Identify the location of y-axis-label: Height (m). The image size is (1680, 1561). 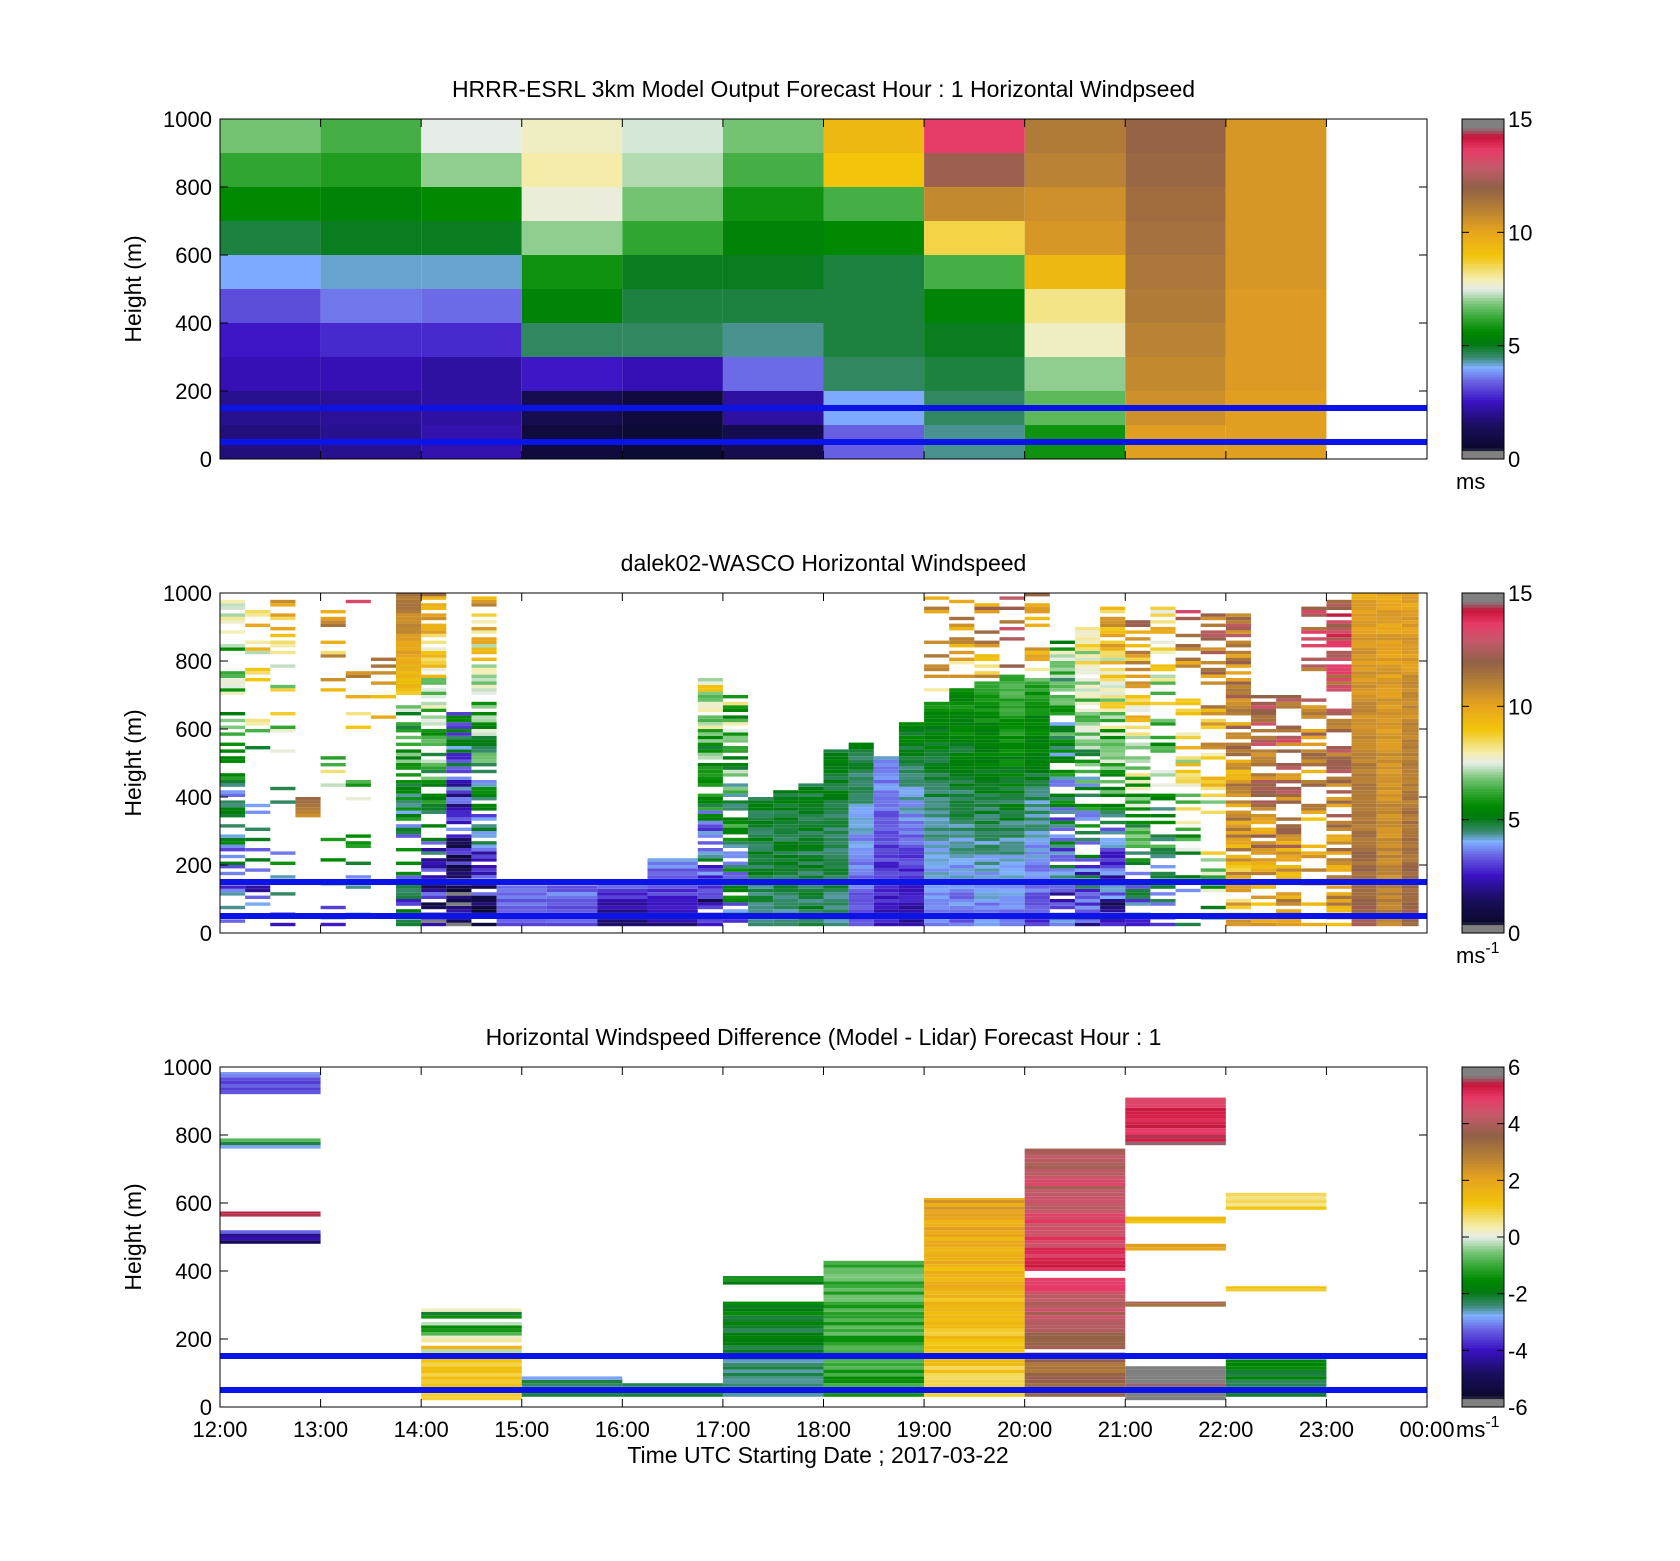
(133, 1236).